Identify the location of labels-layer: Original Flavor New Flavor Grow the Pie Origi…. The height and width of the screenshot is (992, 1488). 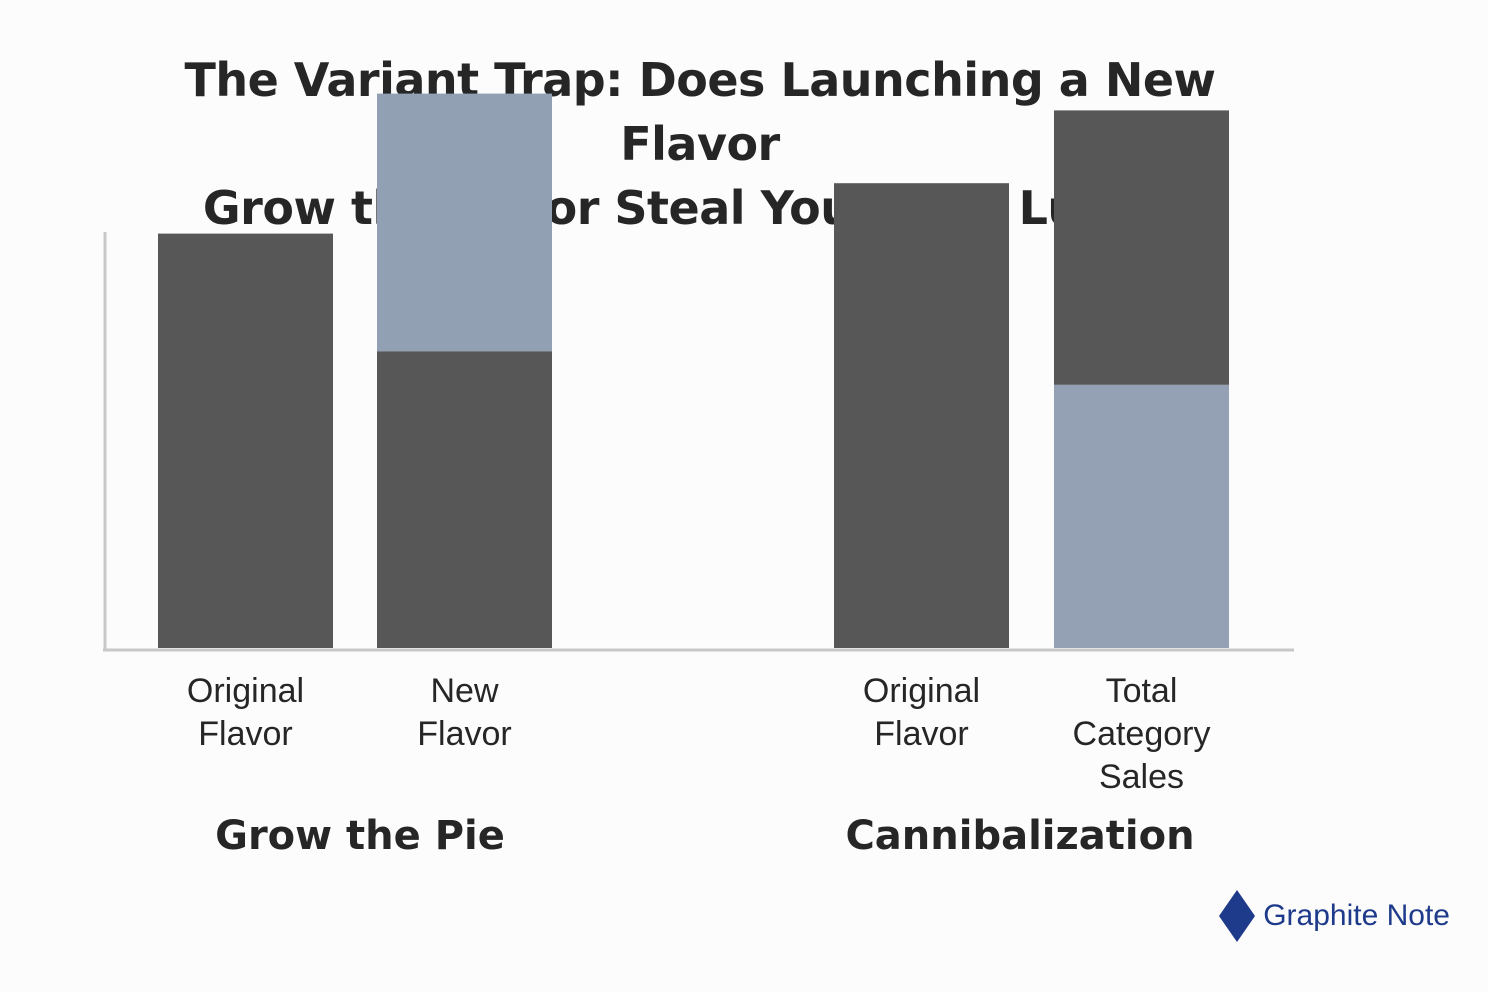
(699, 765).